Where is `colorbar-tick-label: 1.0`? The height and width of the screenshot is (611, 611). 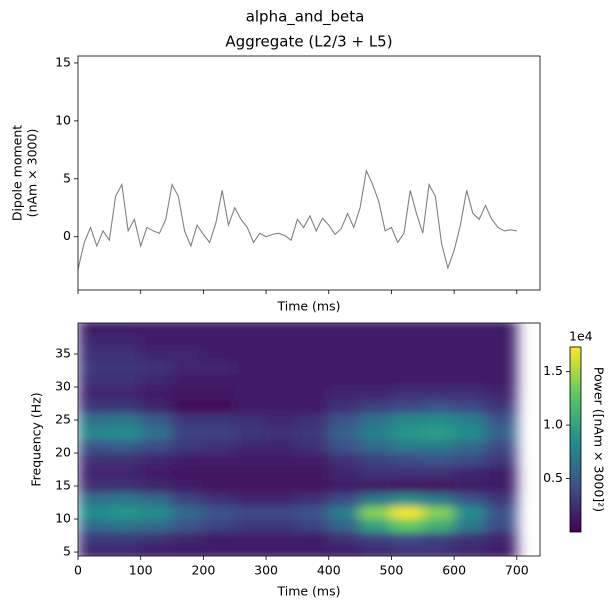 colorbar-tick-label: 1.0 is located at coordinates (553, 424).